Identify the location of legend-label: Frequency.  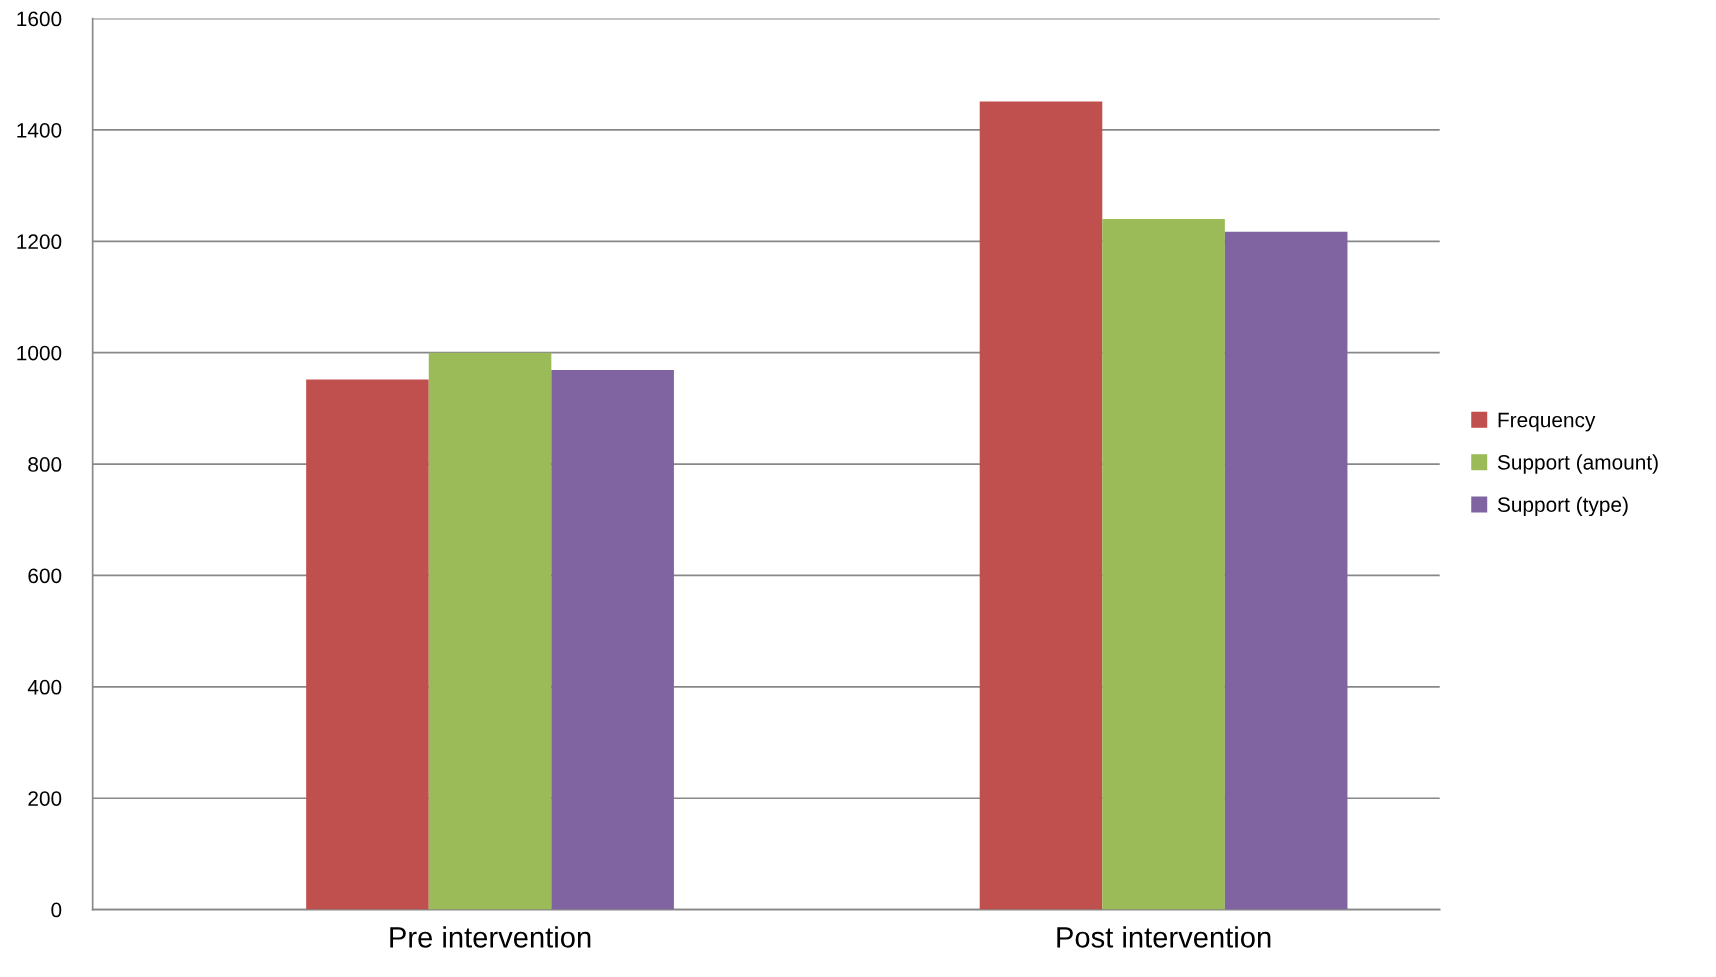
(1547, 422).